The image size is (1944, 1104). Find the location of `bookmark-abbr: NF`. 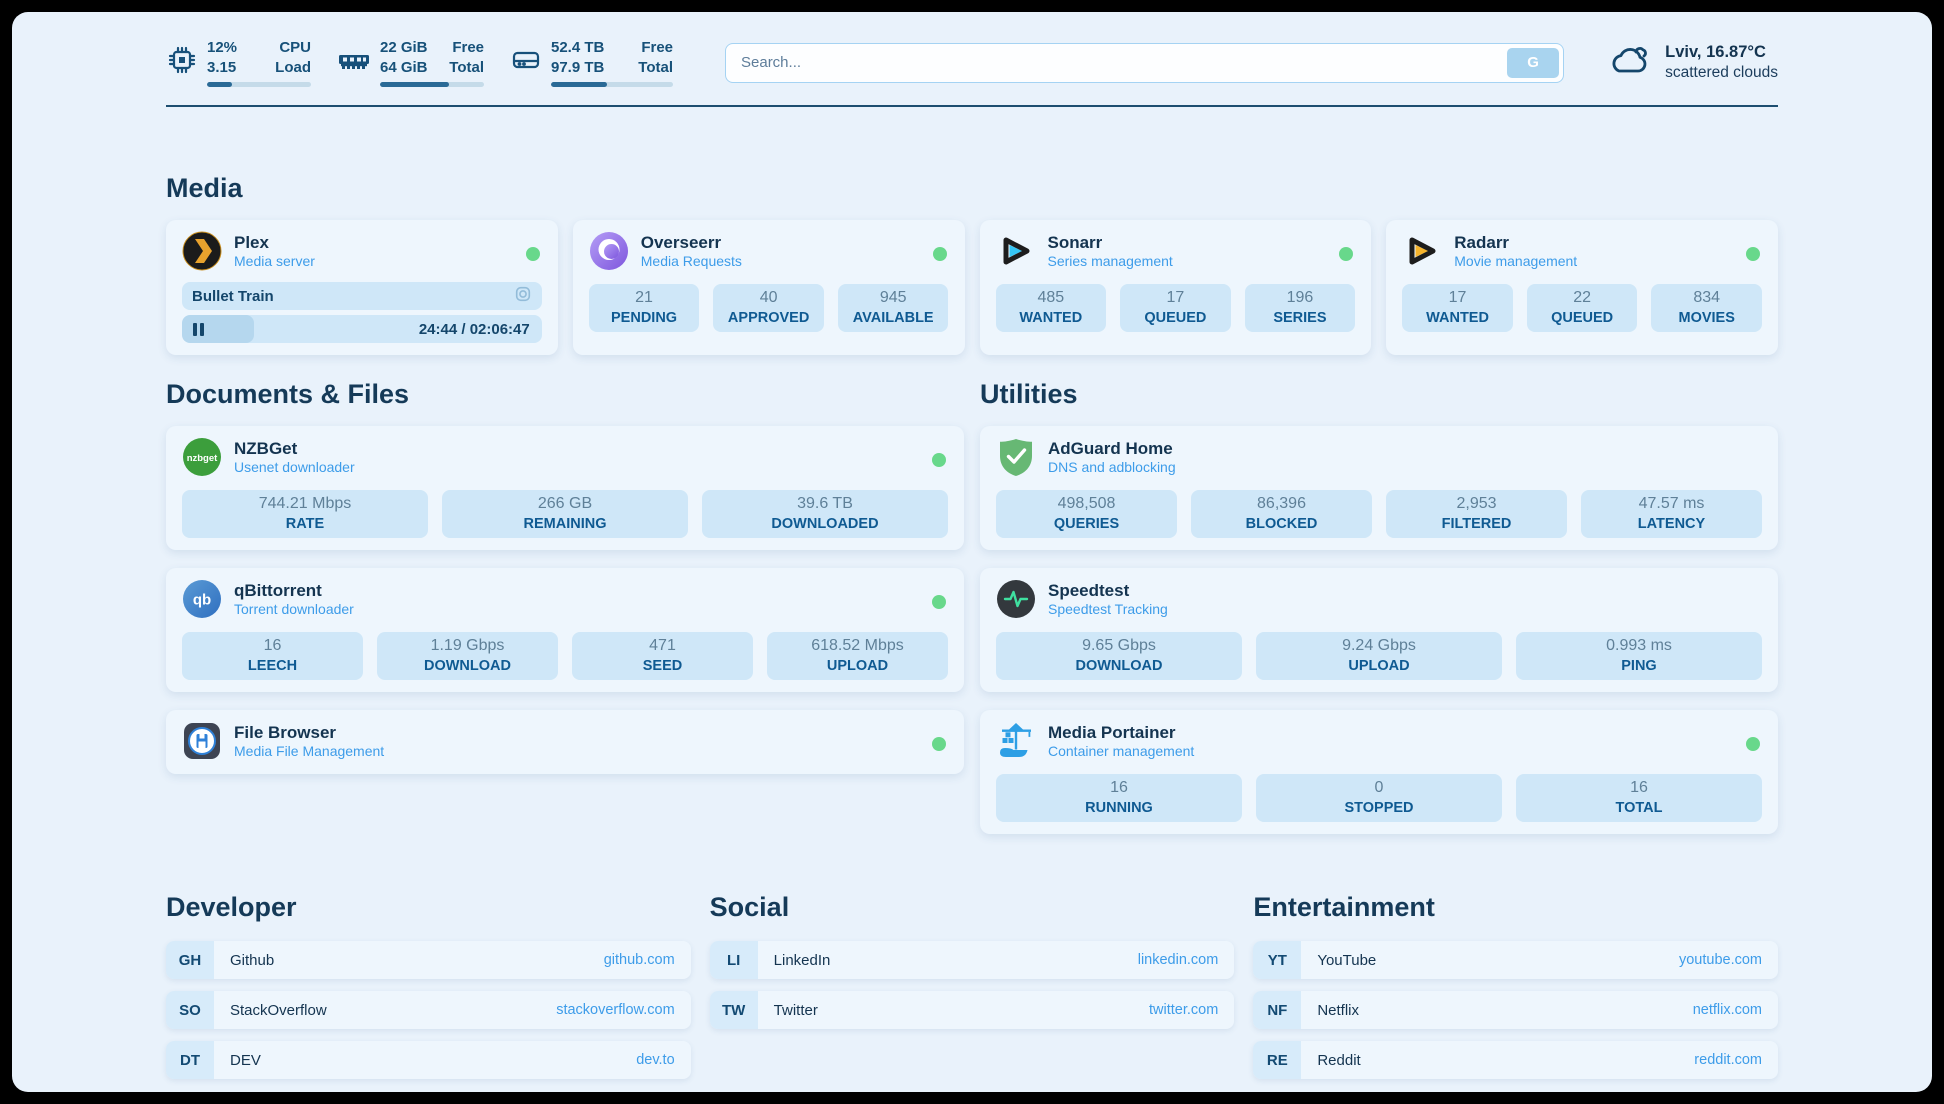

bookmark-abbr: NF is located at coordinates (1277, 1010).